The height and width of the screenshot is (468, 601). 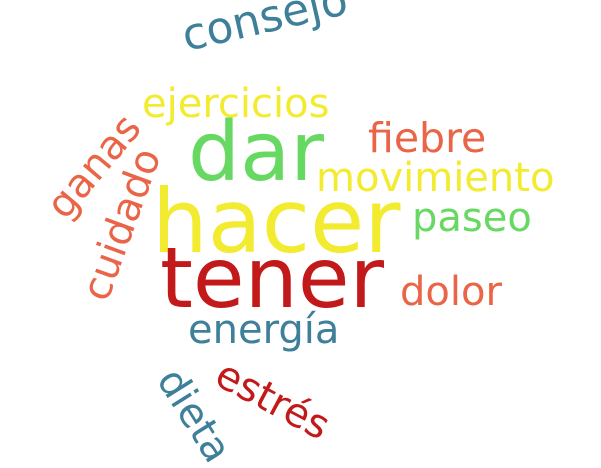 I want to click on word-paseo: paseo, so click(x=472, y=218).